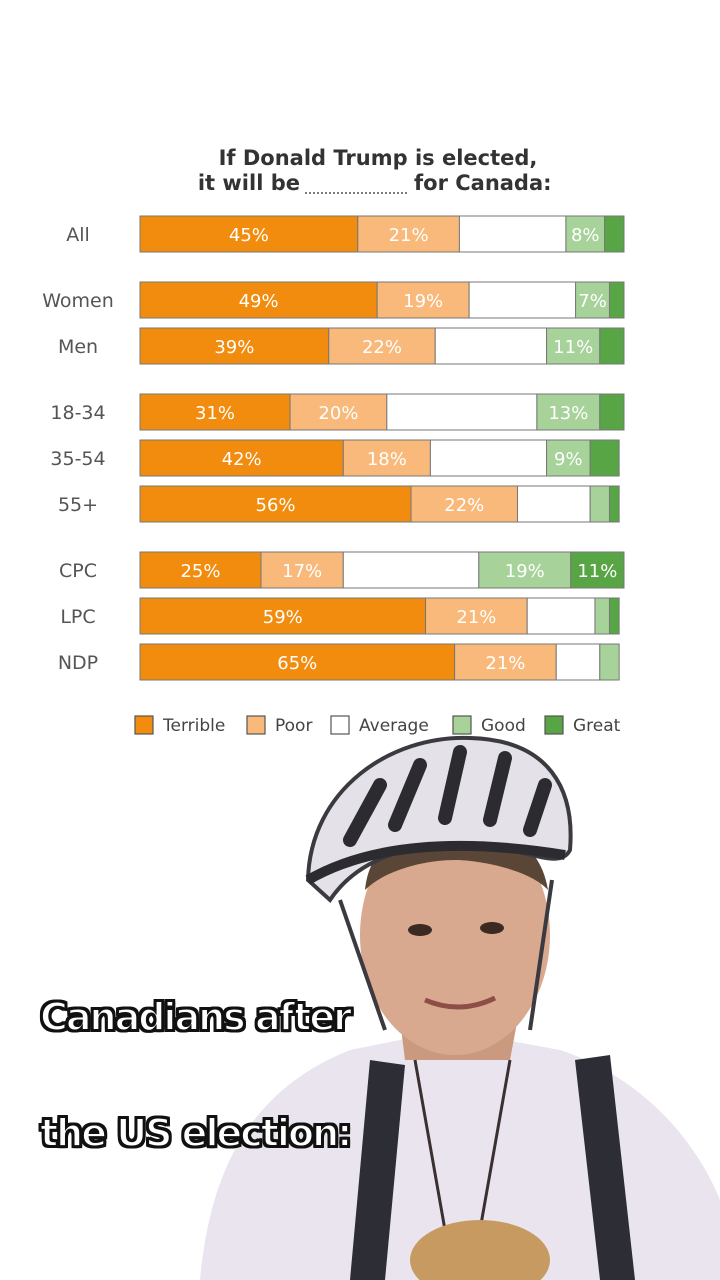 The width and height of the screenshot is (720, 1280). I want to click on bar-row-18-34: 18-34 31% 20% 31% 13%, so click(337, 412).